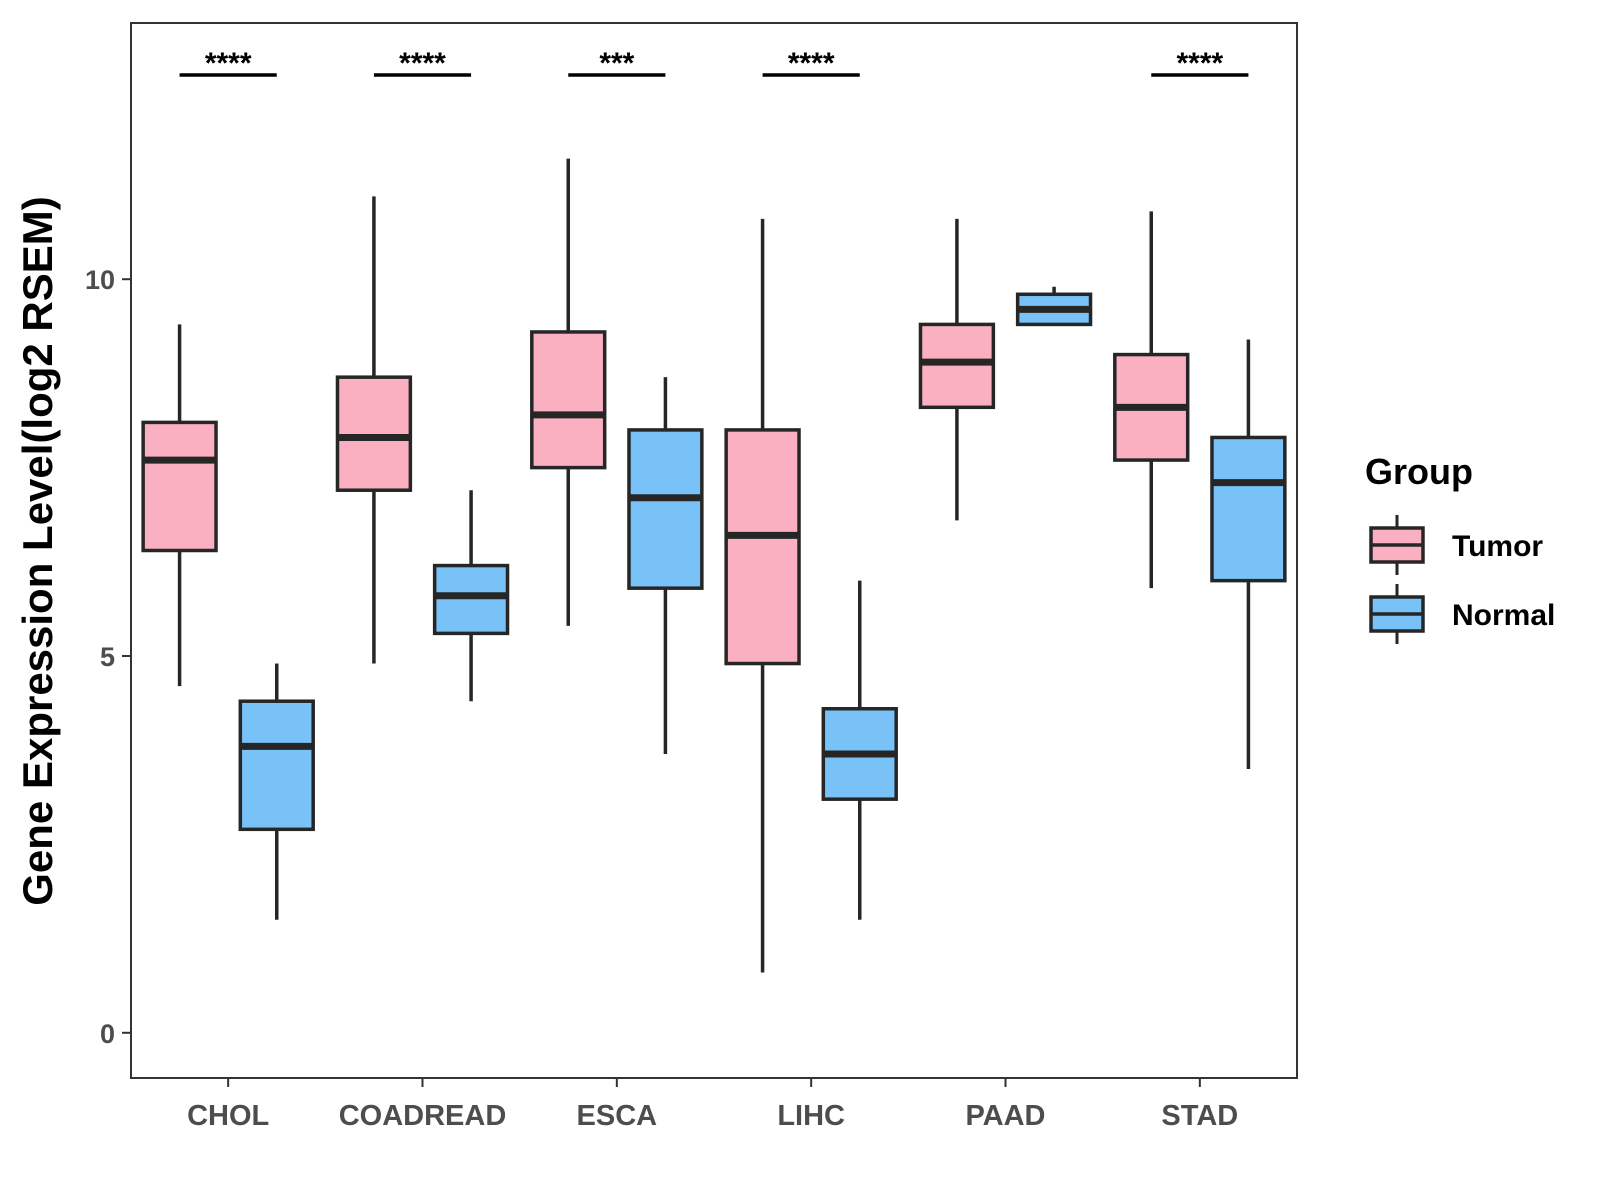  Describe the element at coordinates (617, 1116) in the screenshot. I see `x-tick-label-esca: ESCA` at that location.